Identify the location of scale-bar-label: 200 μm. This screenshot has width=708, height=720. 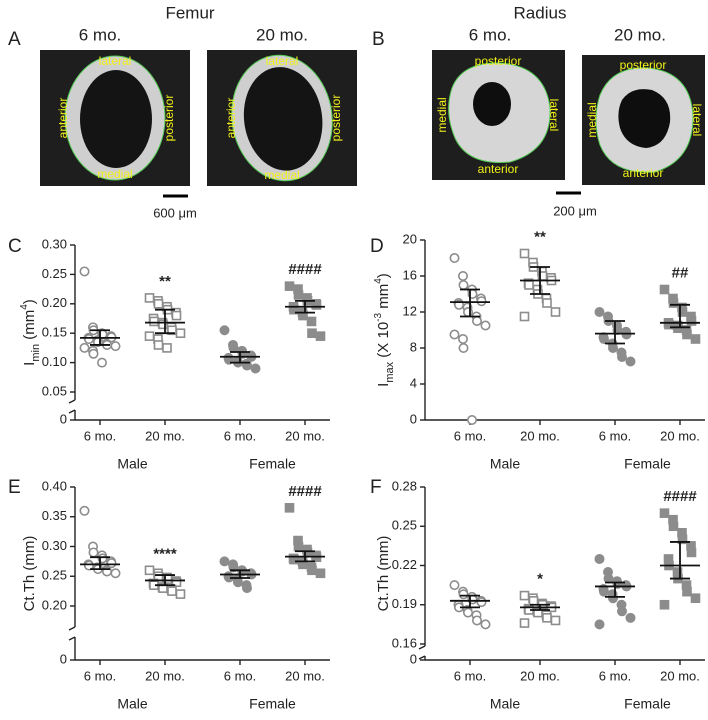
(575, 210).